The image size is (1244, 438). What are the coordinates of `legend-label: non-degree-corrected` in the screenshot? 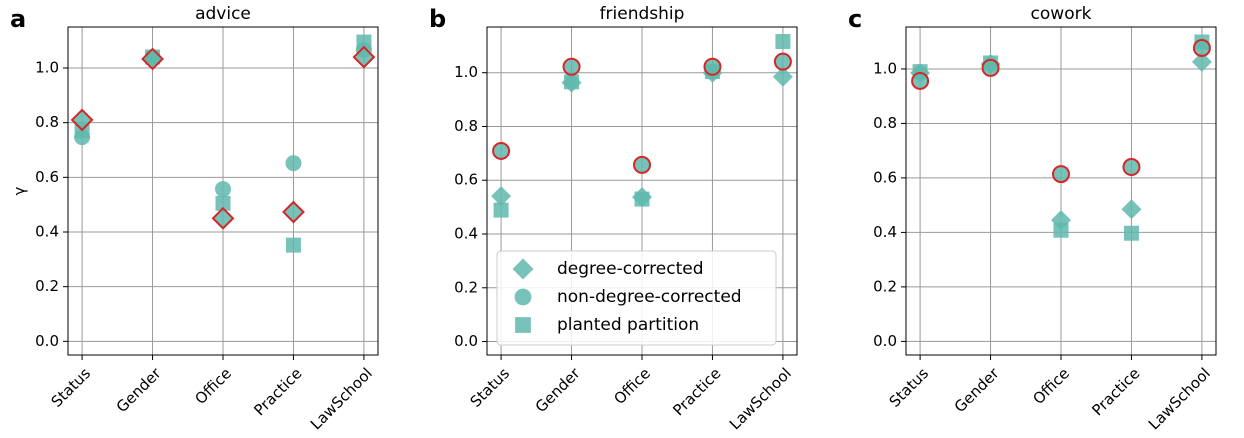 It's located at (649, 297).